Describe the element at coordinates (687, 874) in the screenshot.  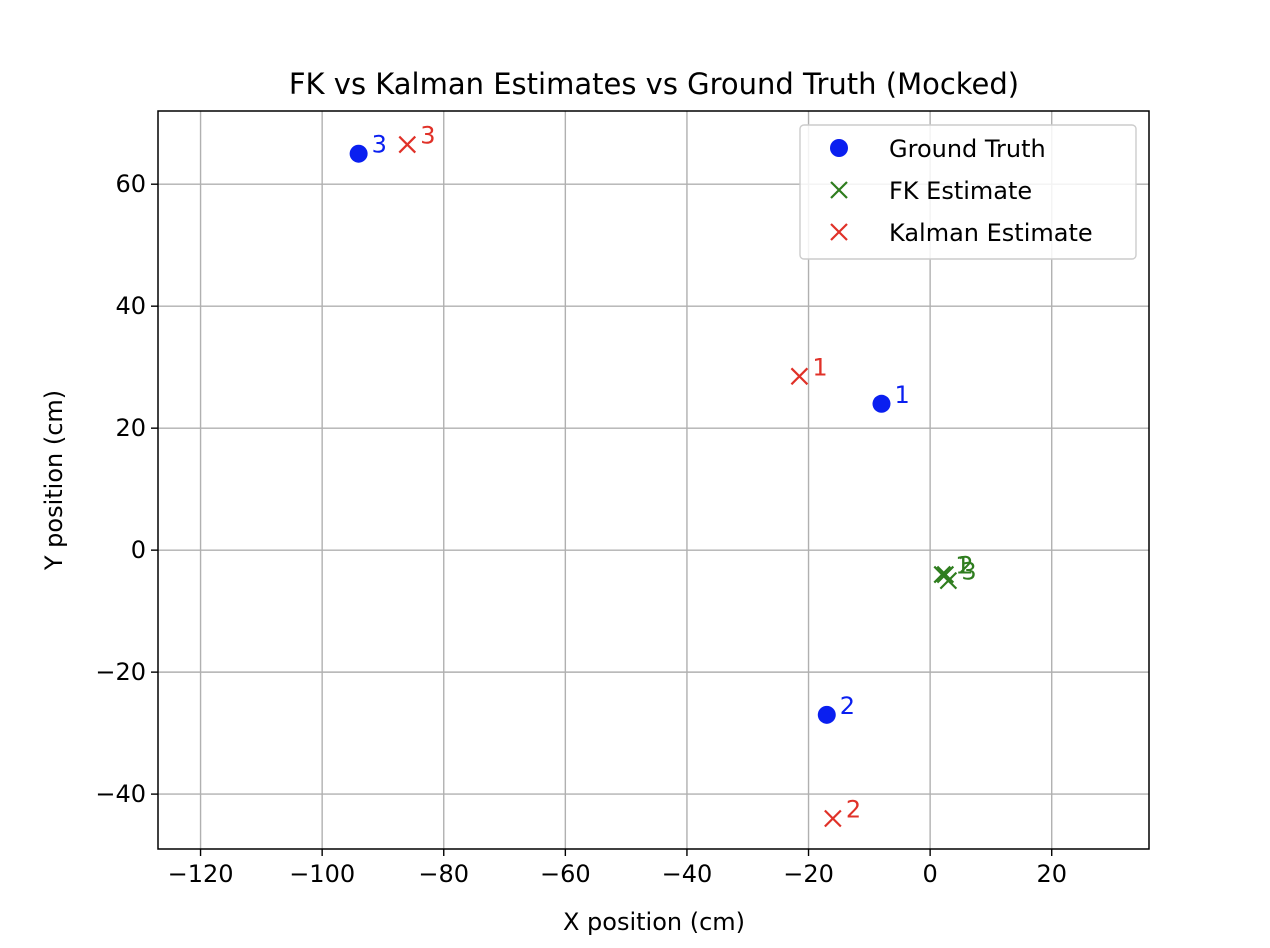
I see `x-tick-label: −40` at that location.